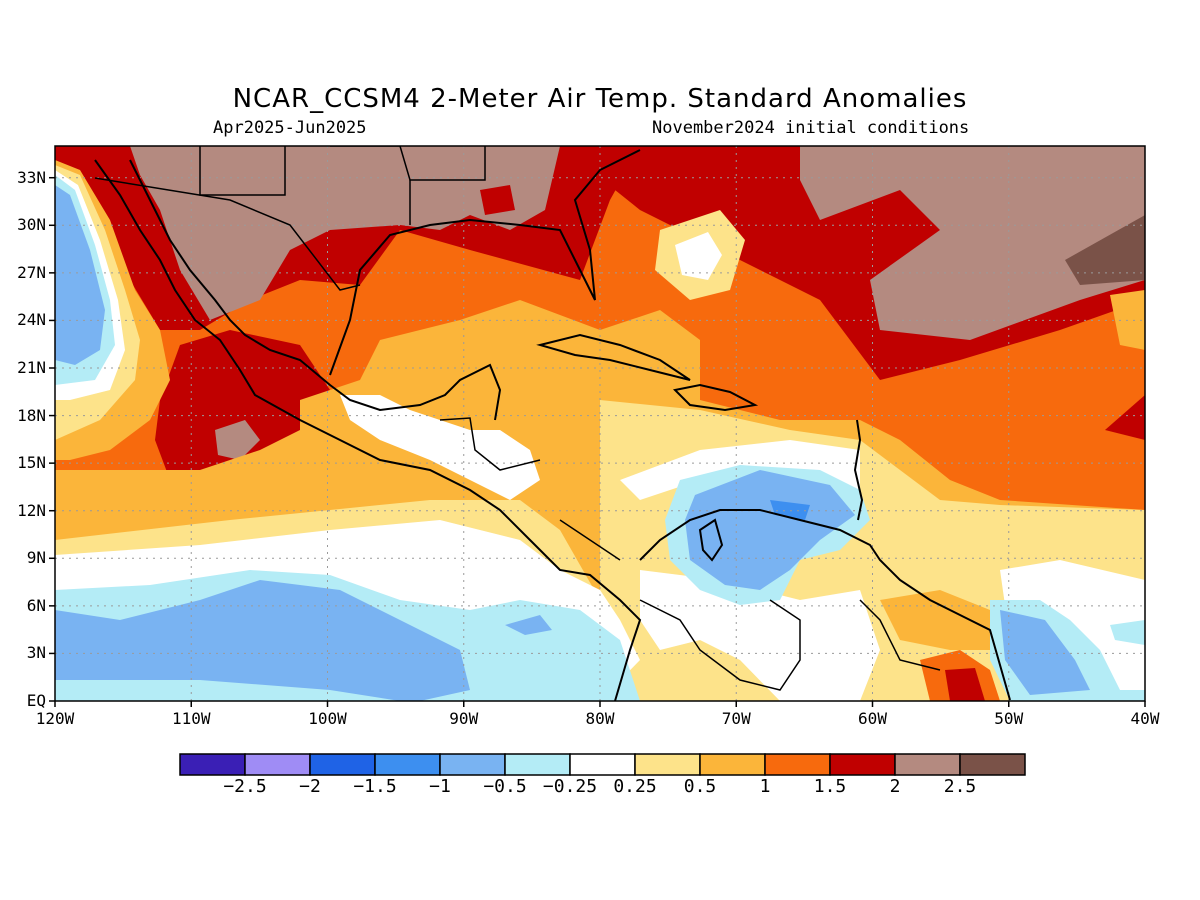 The image size is (1200, 900). What do you see at coordinates (262, 640) in the screenshot?
I see `field-cooler-south-pacific` at bounding box center [262, 640].